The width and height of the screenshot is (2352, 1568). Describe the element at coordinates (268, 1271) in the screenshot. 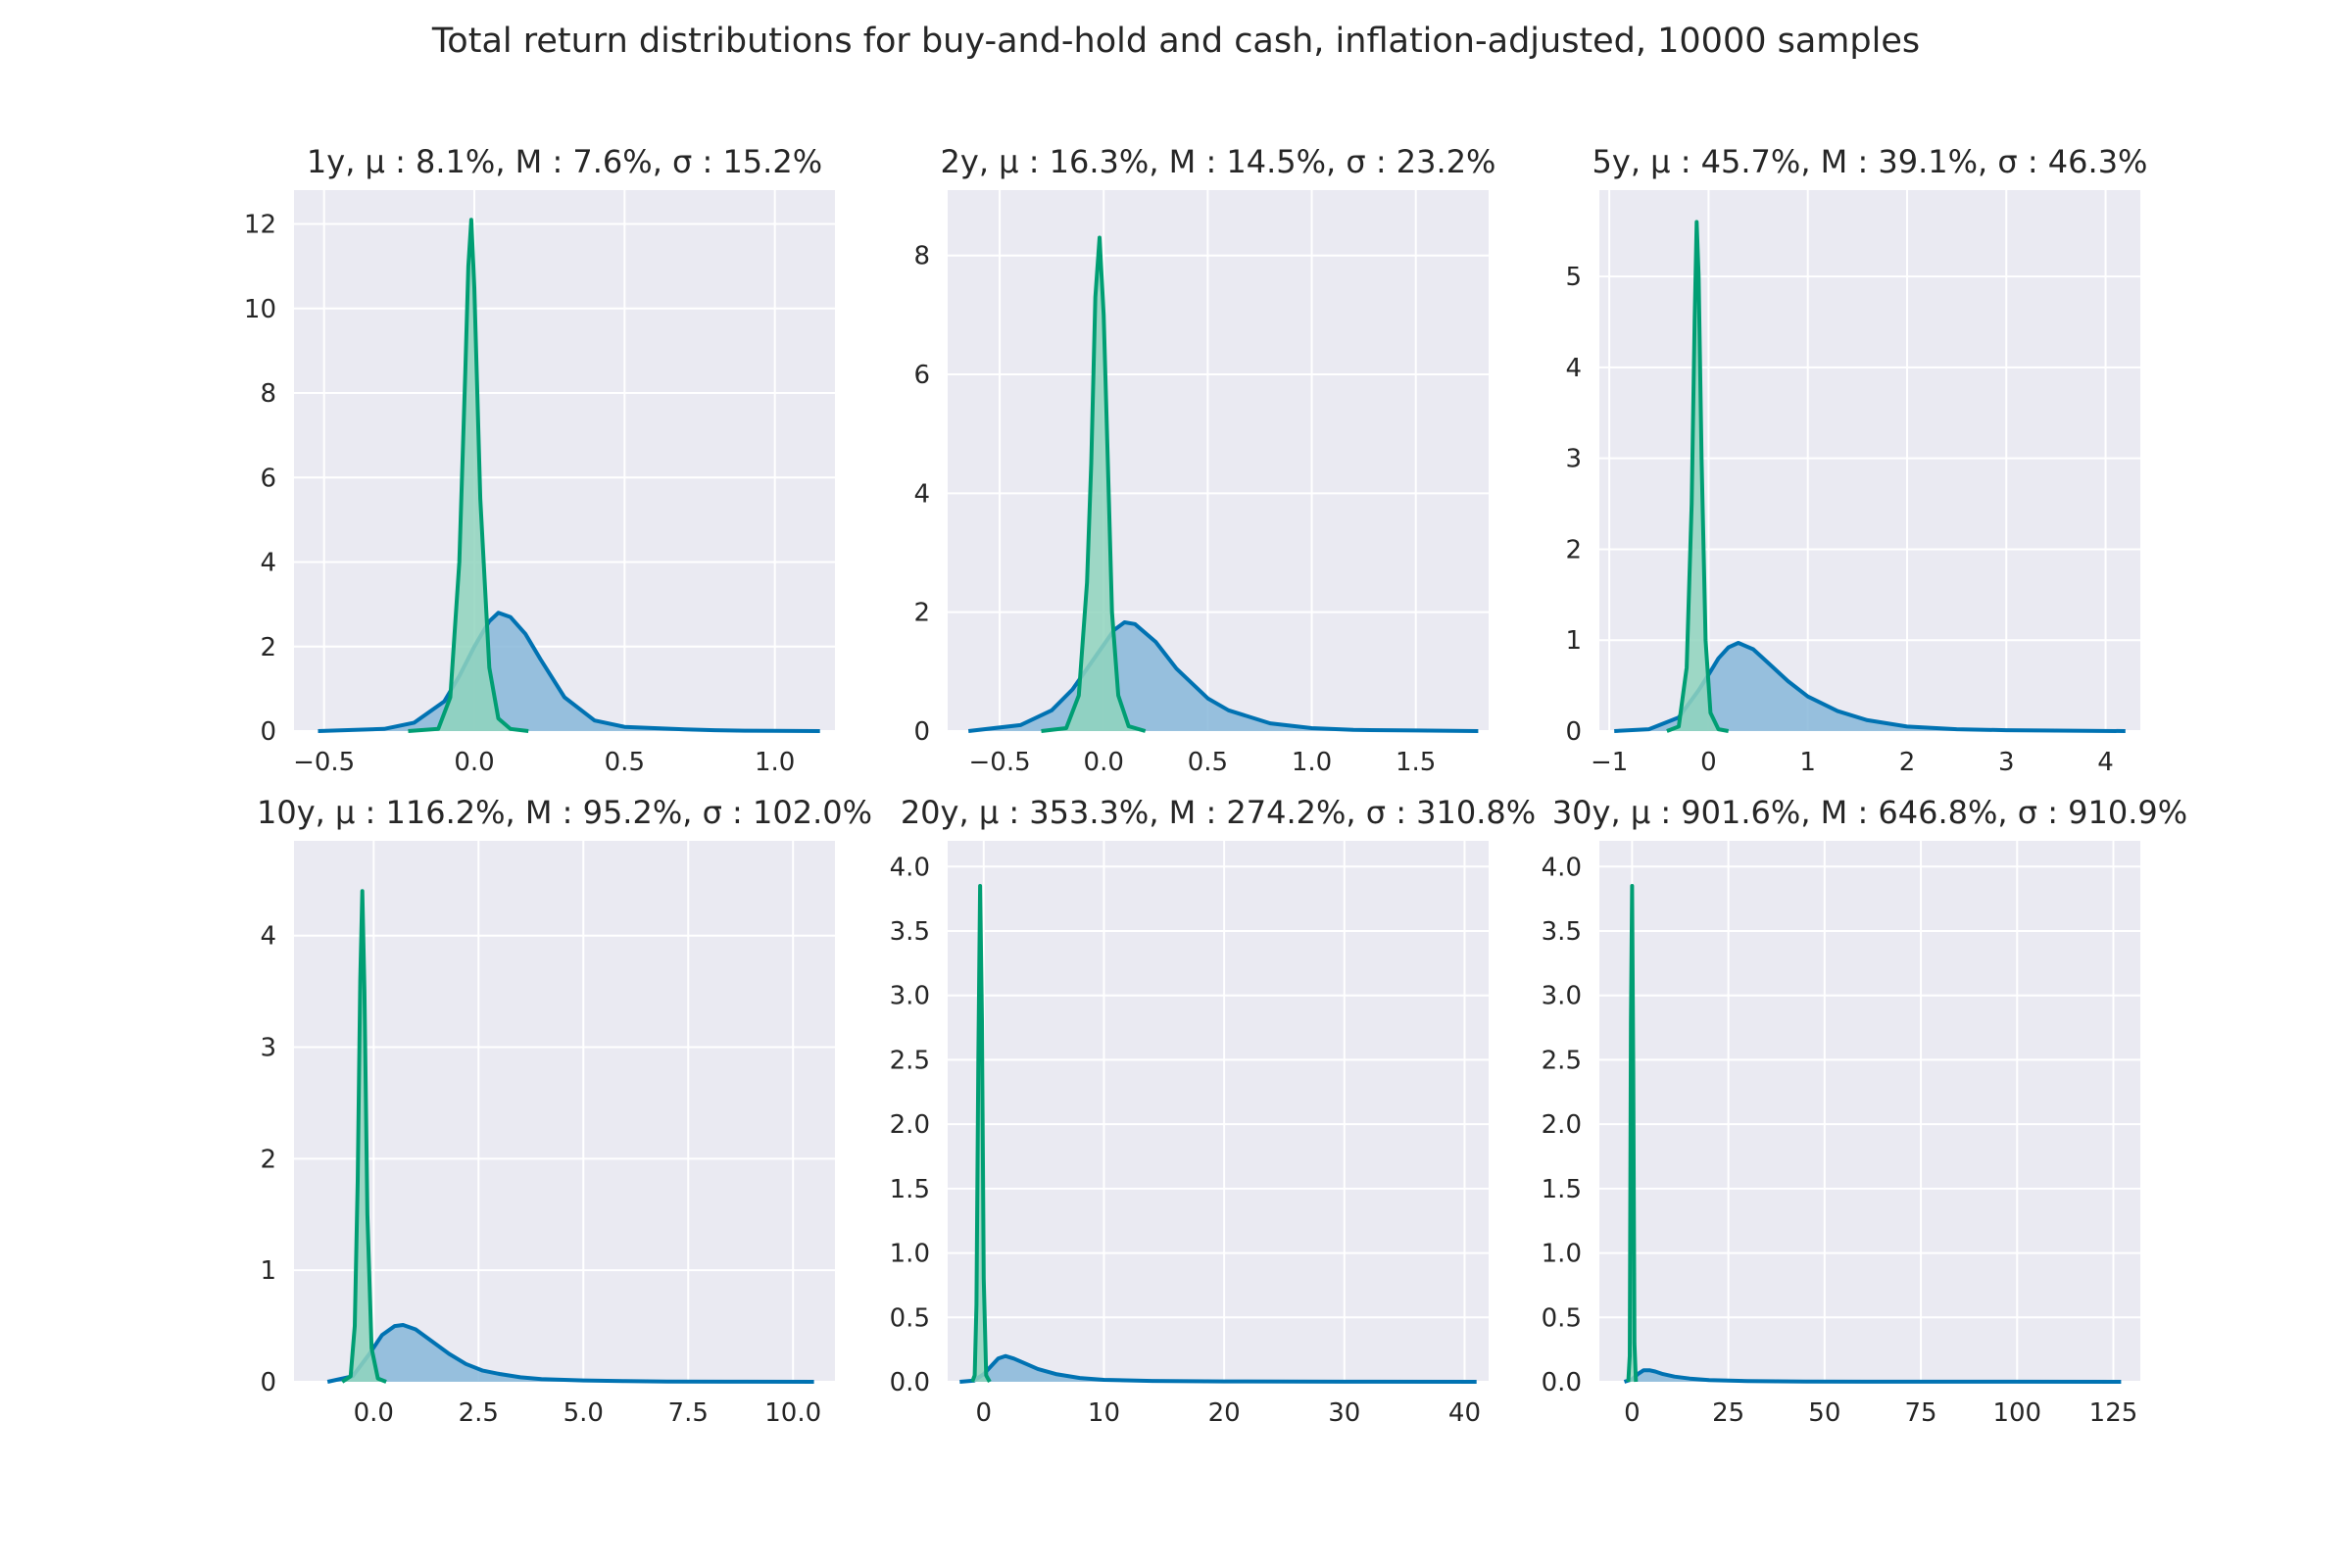

I see `y-tick-label: 1` at that location.